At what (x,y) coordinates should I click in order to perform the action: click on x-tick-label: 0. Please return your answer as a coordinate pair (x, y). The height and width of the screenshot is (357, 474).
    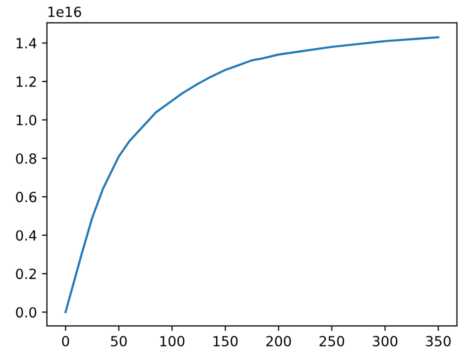
    Looking at the image, I should click on (66, 341).